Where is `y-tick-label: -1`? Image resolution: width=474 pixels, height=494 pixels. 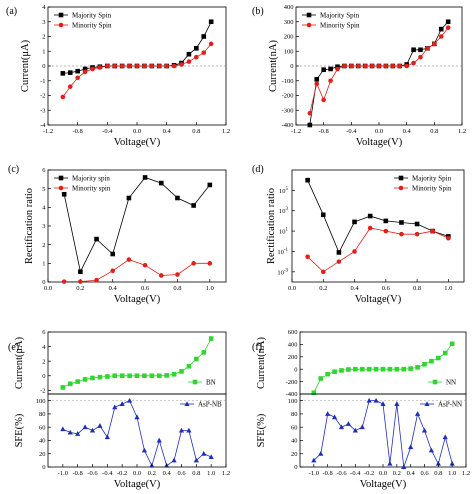 y-tick-label: -1 is located at coordinates (42, 81).